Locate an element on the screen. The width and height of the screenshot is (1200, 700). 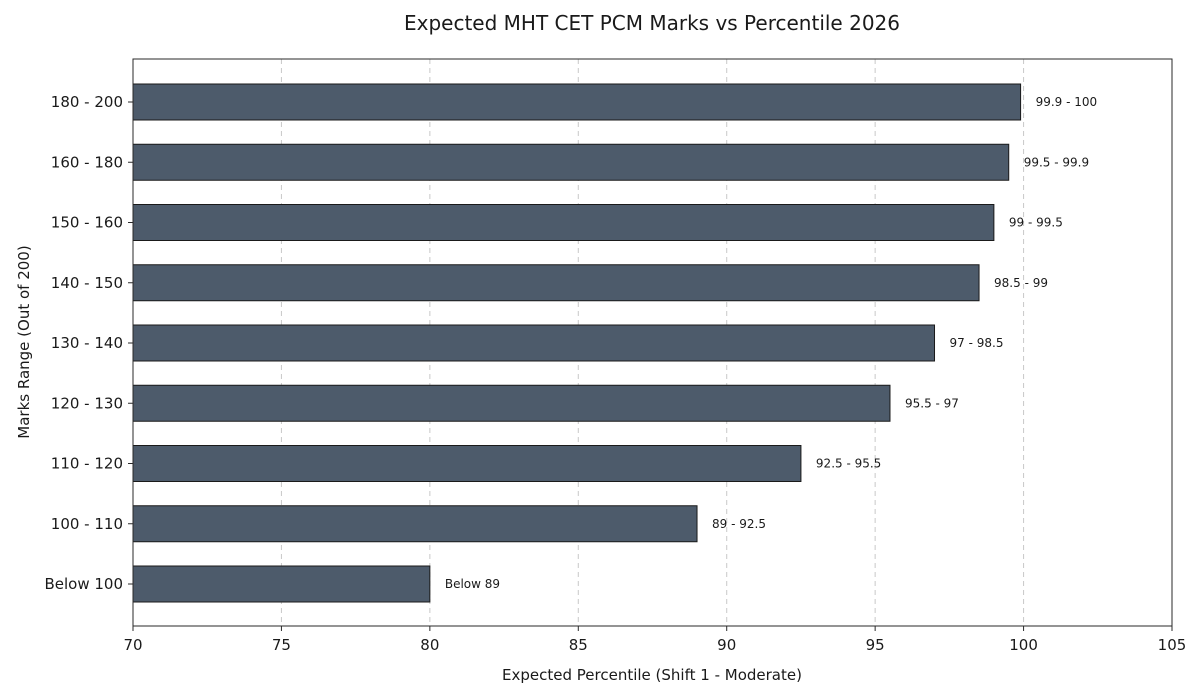
x-tick-label-100: 100 is located at coordinates (1023, 645).